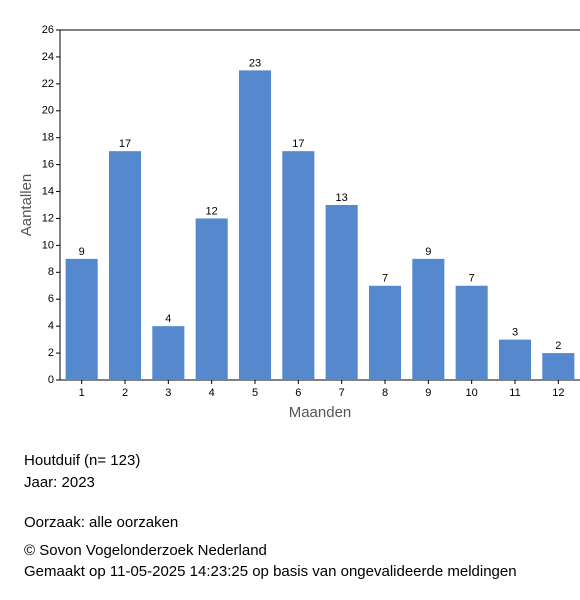  Describe the element at coordinates (51, 326) in the screenshot. I see `y-tick-label: 4` at that location.